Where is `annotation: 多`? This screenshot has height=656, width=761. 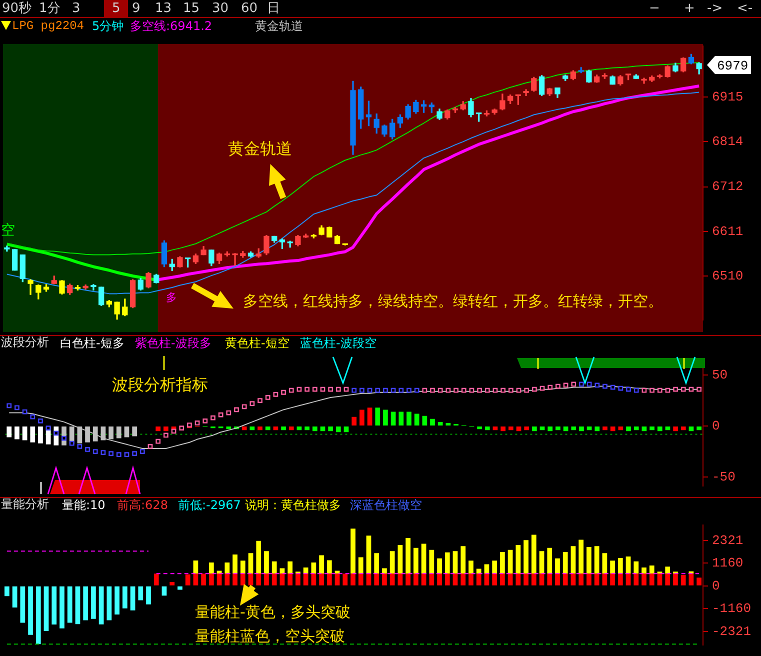
annotation: 多 is located at coordinates (171, 297).